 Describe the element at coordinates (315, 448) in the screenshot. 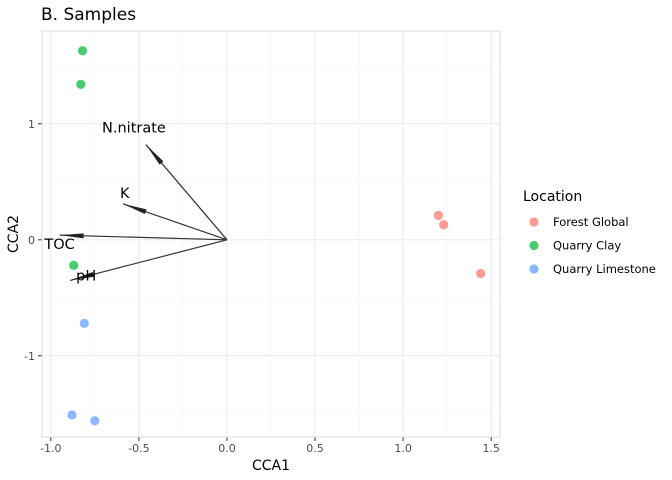

I see `x-tick-label: 0.5` at that location.